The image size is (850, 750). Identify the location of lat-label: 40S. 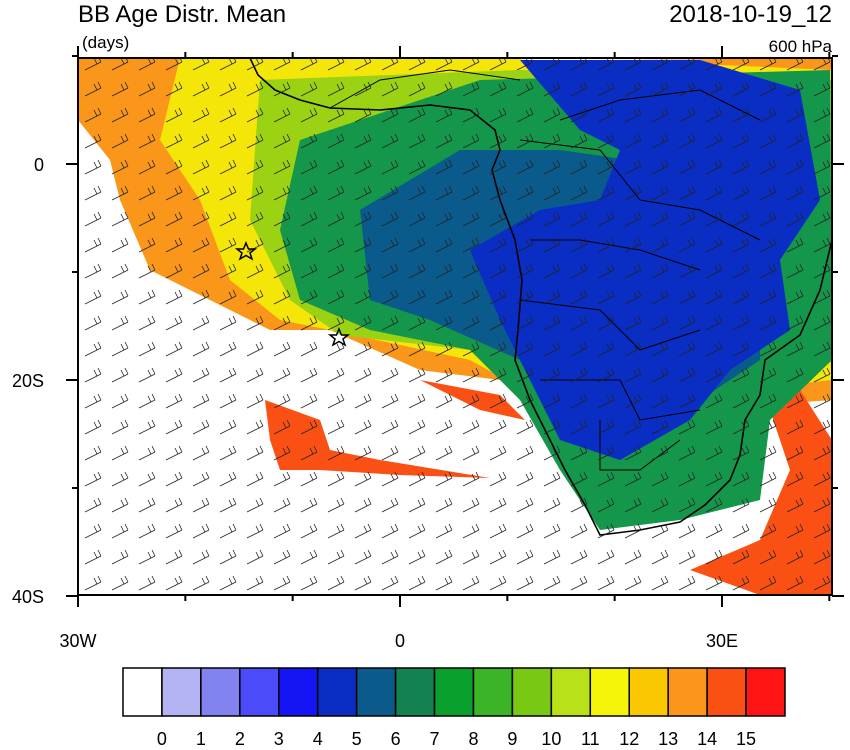
(28, 597).